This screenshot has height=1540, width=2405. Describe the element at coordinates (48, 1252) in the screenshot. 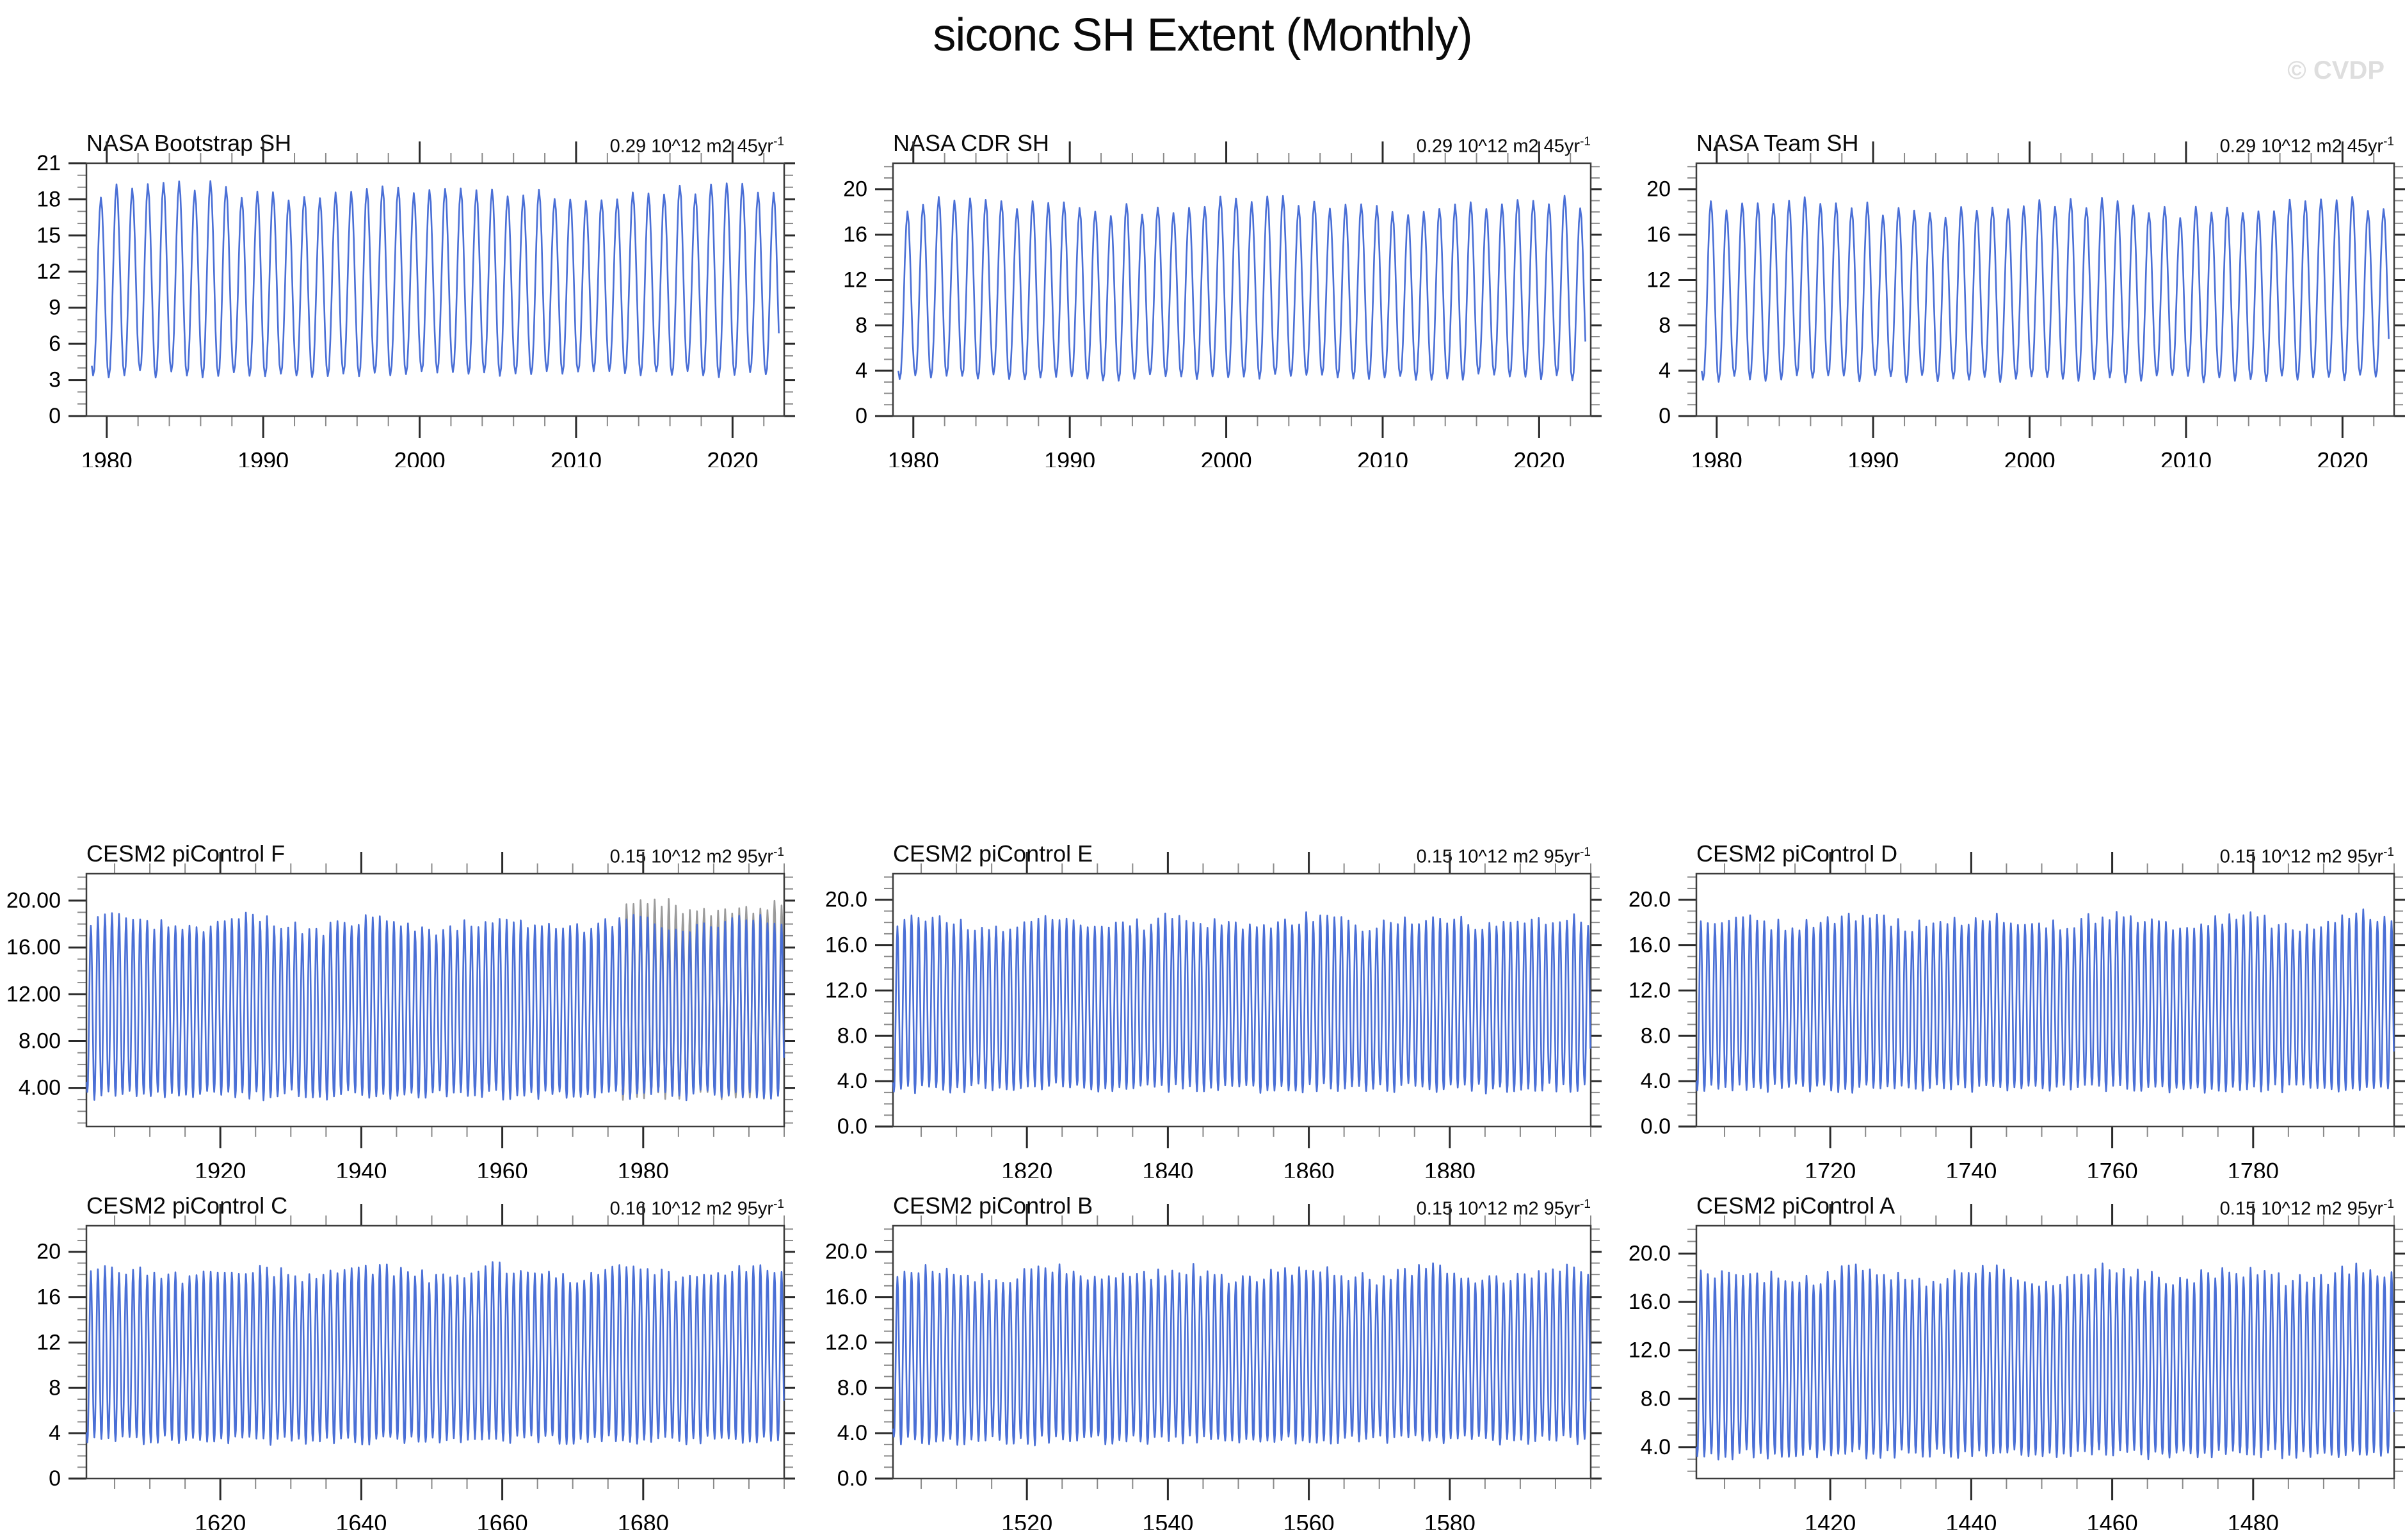

I see `svg-text: 20` at that location.